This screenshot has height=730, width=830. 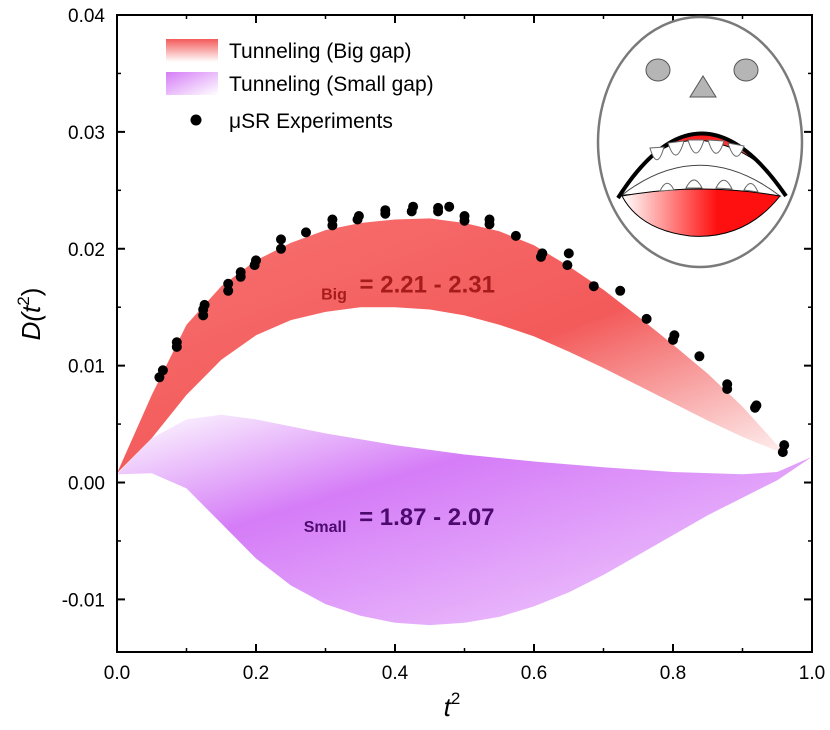 What do you see at coordinates (83, 600) in the screenshot?
I see `y-tick-label: -0.01` at bounding box center [83, 600].